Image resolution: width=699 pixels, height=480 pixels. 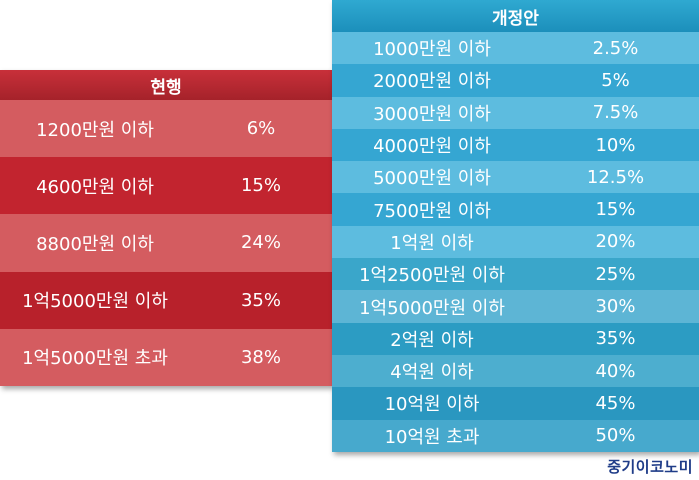 I want to click on table-row: 1200만원 이하 6%, so click(x=166, y=129).